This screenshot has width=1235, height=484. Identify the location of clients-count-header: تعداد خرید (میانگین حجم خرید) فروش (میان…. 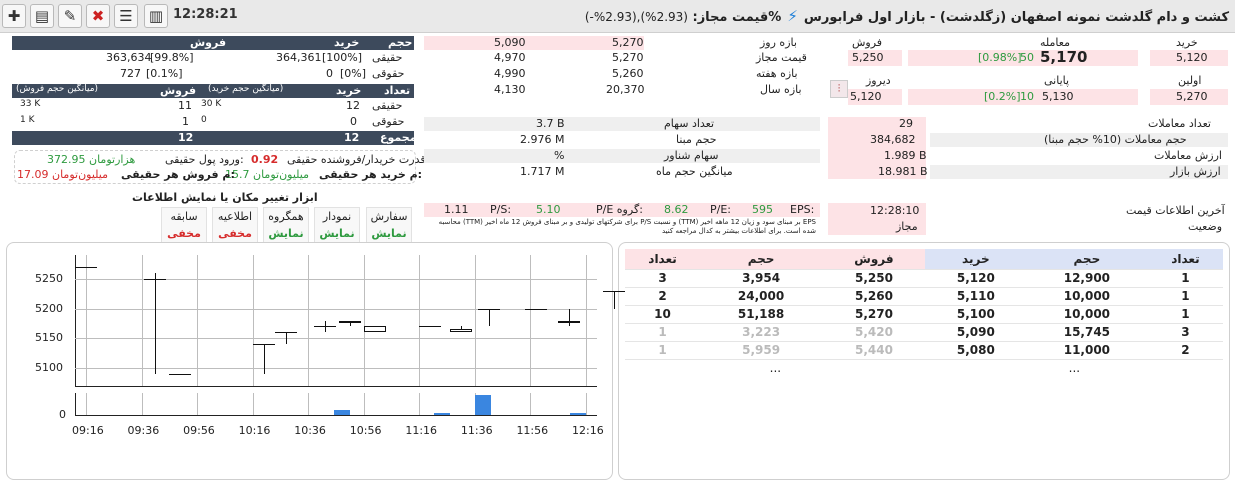
(213, 91).